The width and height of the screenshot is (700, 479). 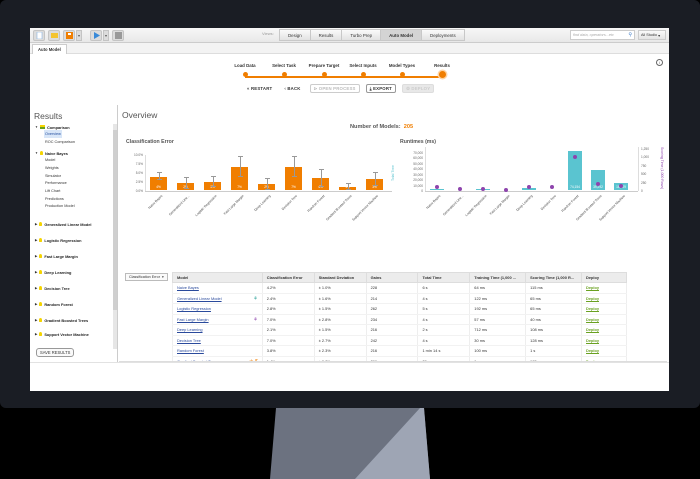 What do you see at coordinates (443, 35) in the screenshot?
I see `view-tab-deployments: Deployments` at bounding box center [443, 35].